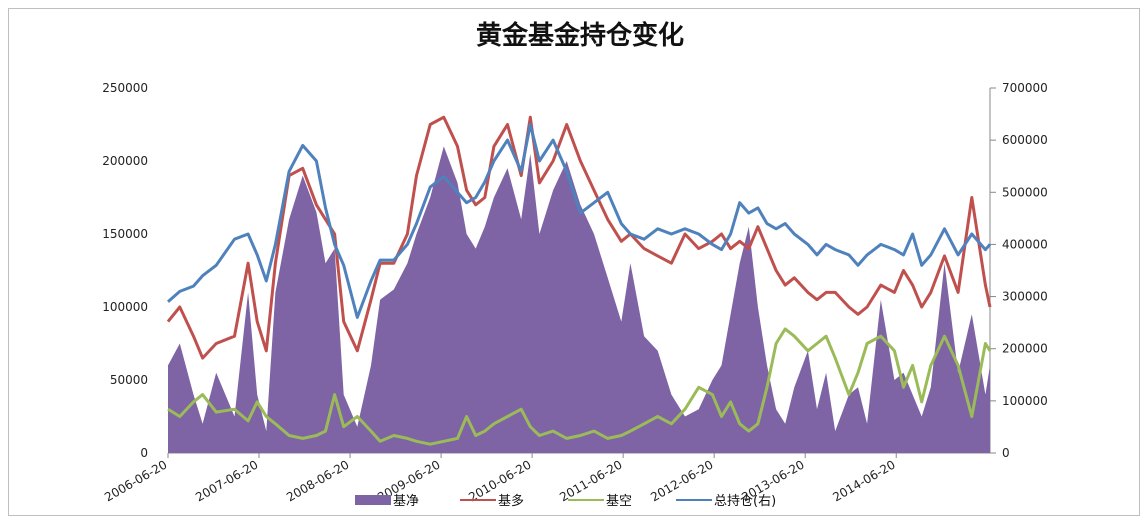 Image resolution: width=1148 pixels, height=523 pixels. Describe the element at coordinates (406, 501) in the screenshot. I see `legend-label: 基净` at that location.